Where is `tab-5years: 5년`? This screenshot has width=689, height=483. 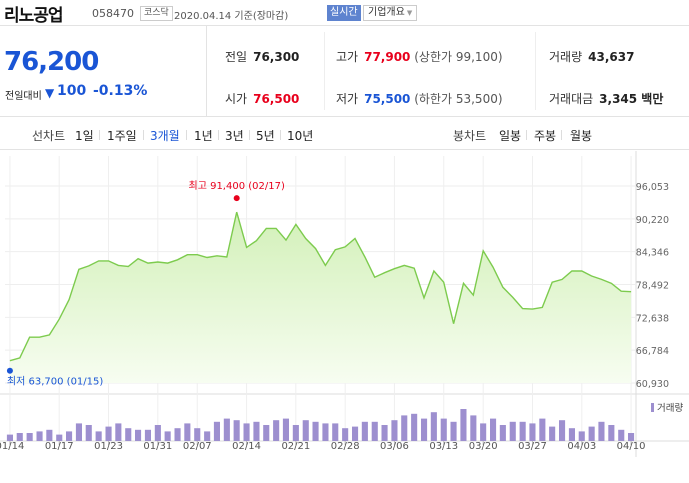 tab-5years: 5년 is located at coordinates (265, 136).